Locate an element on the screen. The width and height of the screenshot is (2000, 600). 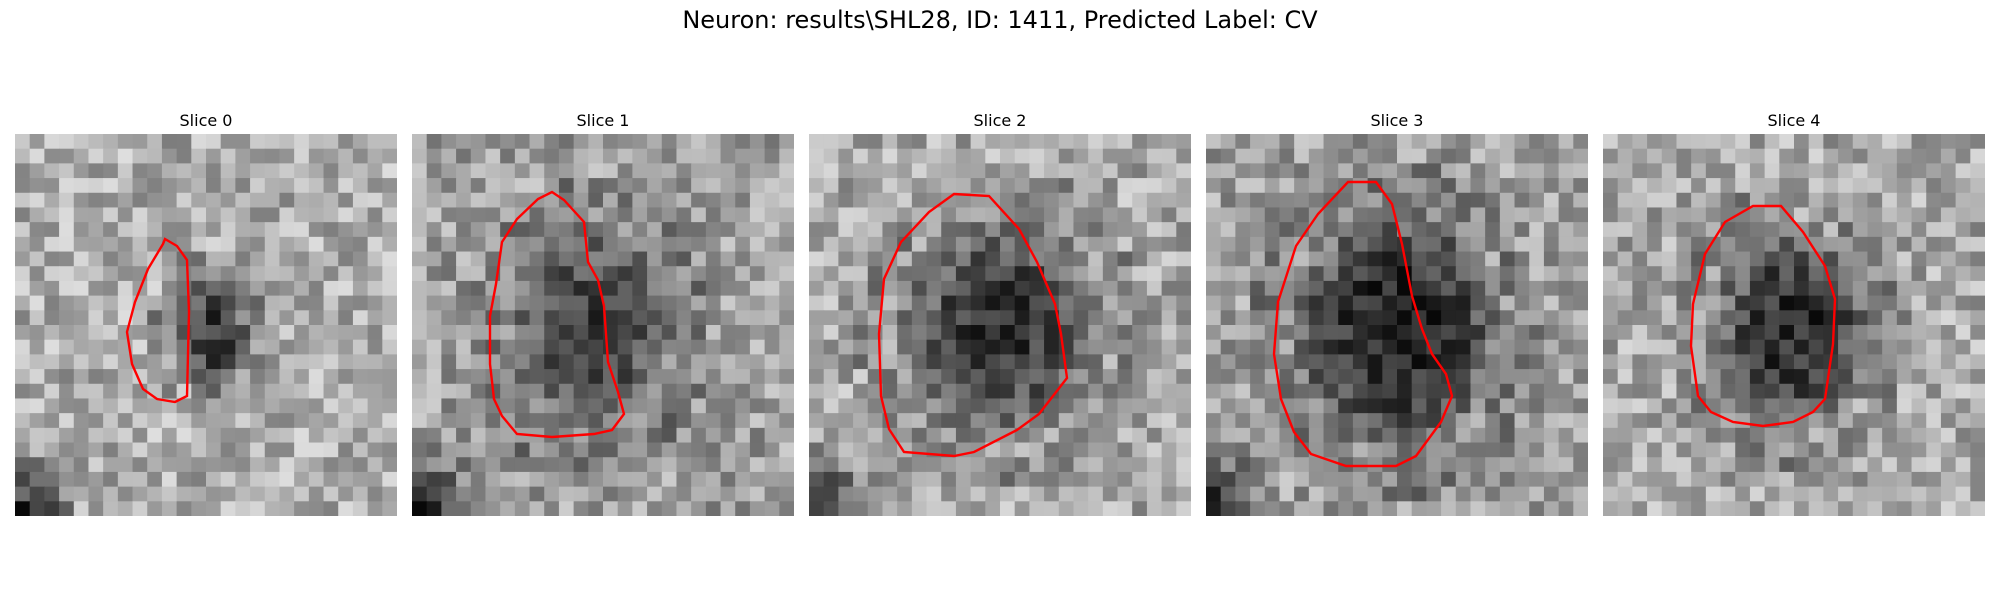
slice-title-0: Slice 0 is located at coordinates (206, 120).